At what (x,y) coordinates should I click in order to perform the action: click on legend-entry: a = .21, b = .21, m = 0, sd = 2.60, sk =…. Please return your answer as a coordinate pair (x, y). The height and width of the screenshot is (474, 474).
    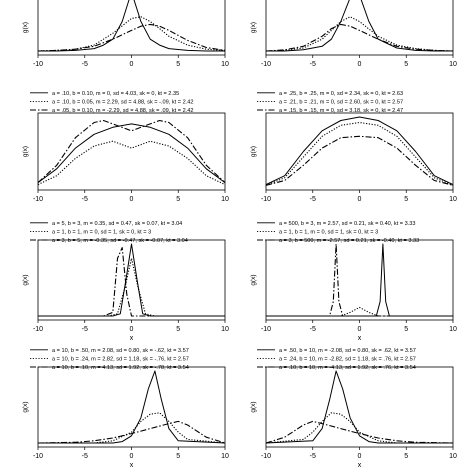
    Looking at the image, I should click on (341, 103).